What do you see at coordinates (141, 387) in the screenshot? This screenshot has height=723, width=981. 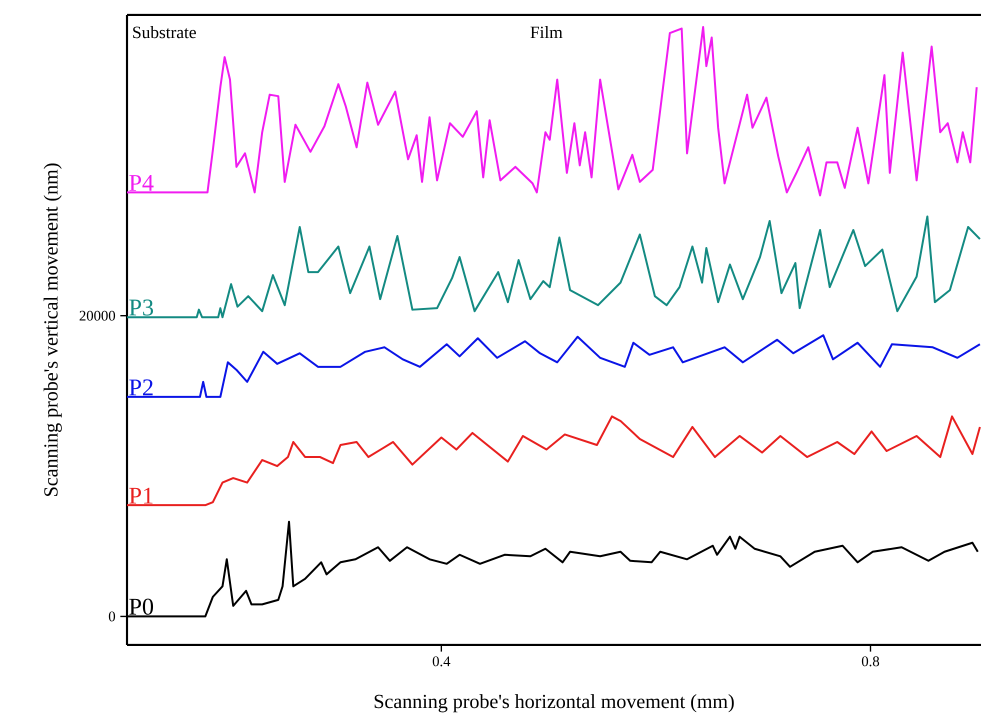 I see `series-label: P2` at bounding box center [141, 387].